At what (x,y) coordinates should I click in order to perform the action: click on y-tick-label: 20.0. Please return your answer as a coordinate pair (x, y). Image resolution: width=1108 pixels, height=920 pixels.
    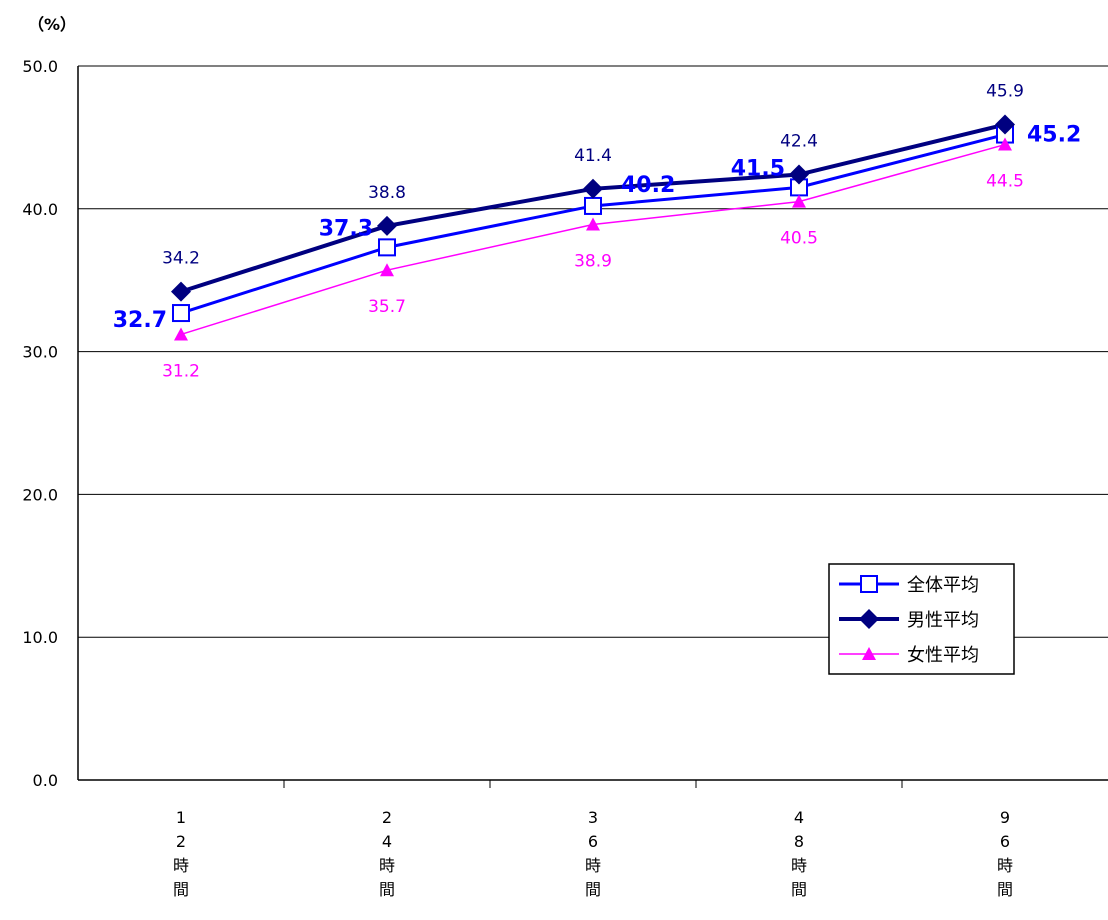
    Looking at the image, I should click on (40, 494).